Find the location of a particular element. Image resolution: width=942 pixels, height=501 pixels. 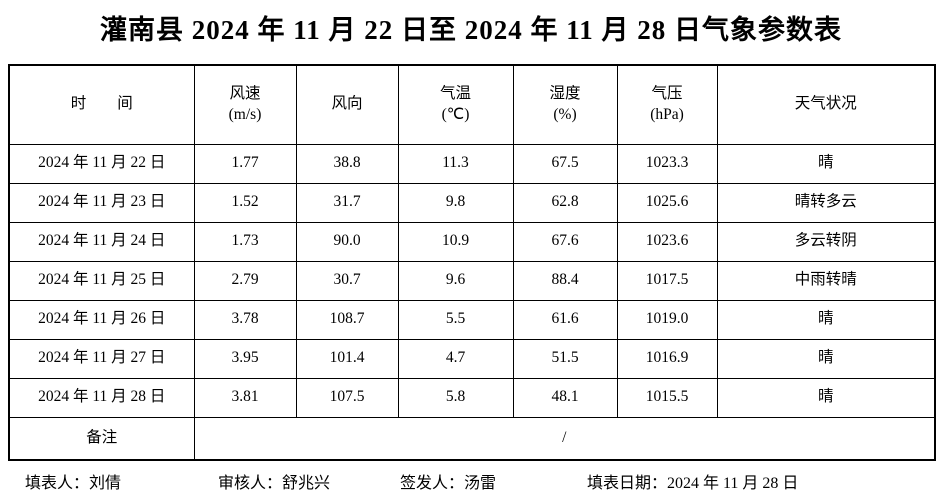

header-unit: (hPa) is located at coordinates (667, 114).